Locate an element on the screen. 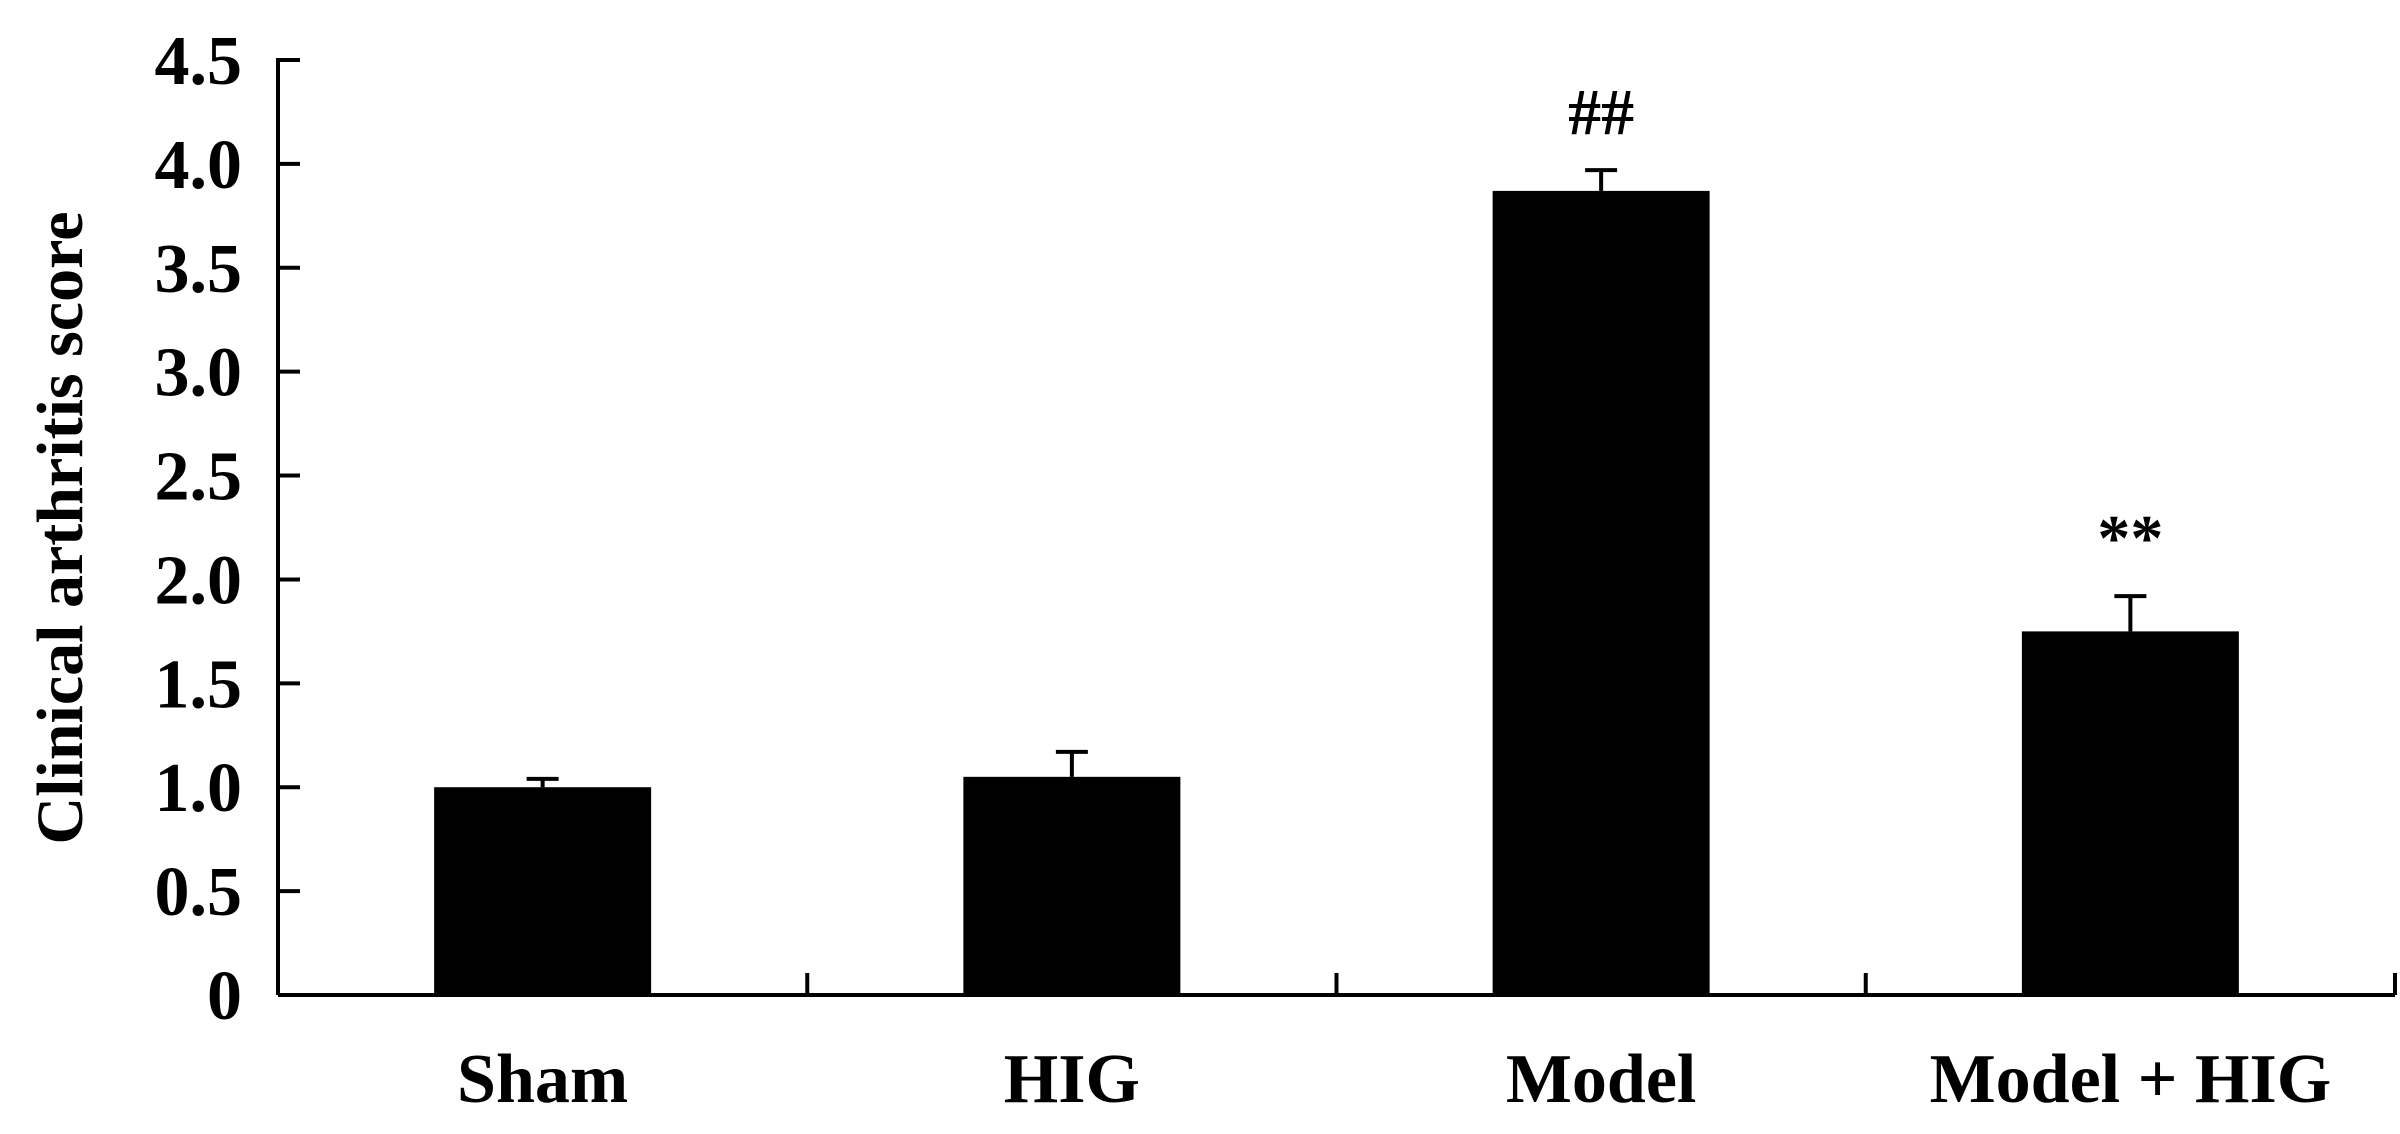  y-tick-label: 2.0 is located at coordinates (199, 580).